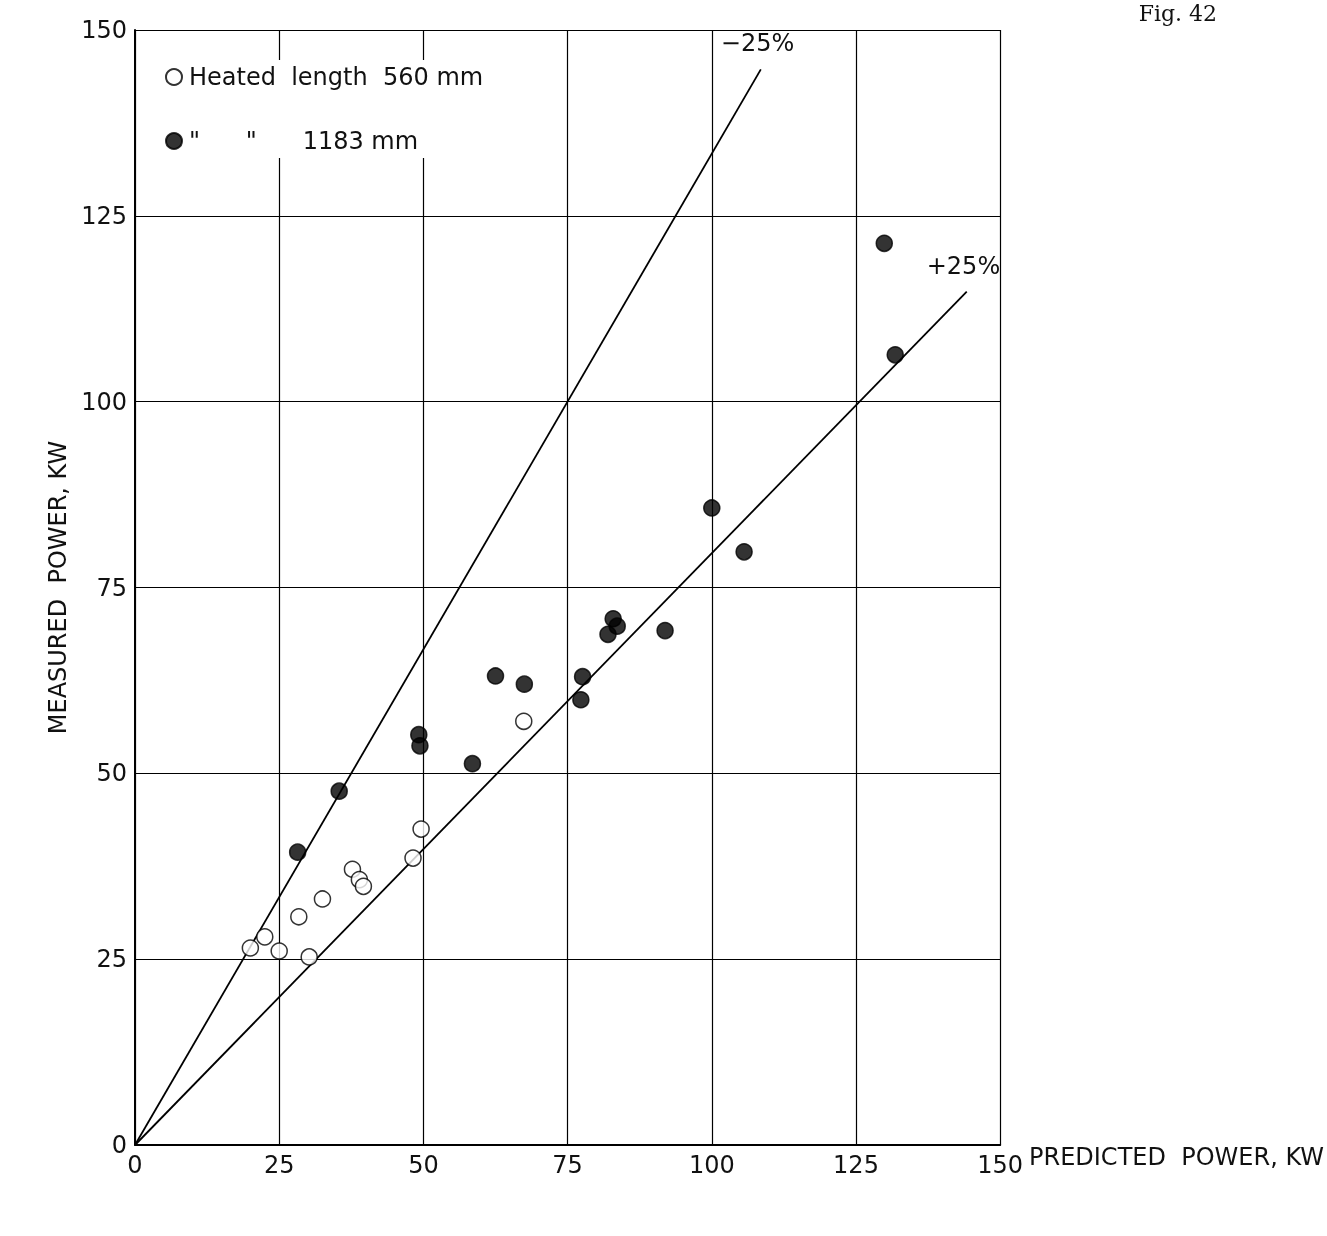  What do you see at coordinates (1000, 1165) in the screenshot?
I see `x-tick-label: 150` at bounding box center [1000, 1165].